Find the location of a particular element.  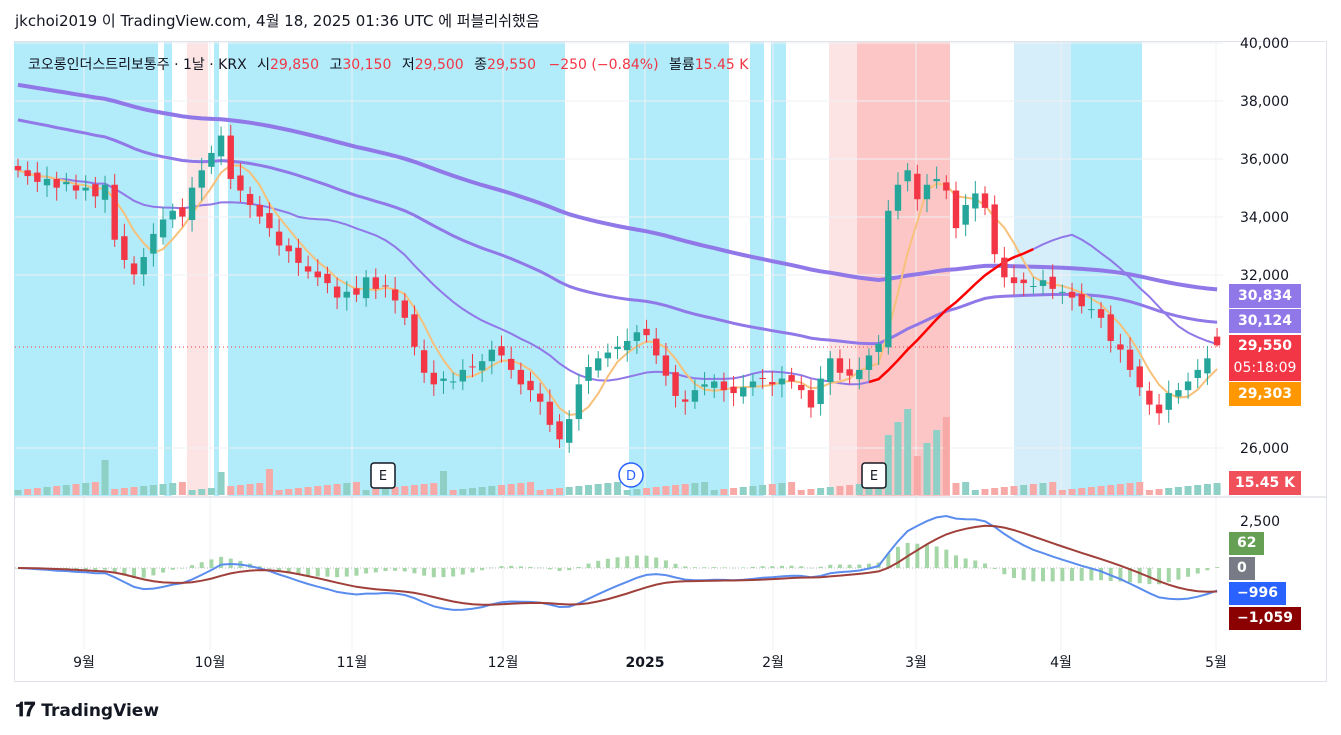

change-value: −250 (−0.84%) is located at coordinates (603, 65).